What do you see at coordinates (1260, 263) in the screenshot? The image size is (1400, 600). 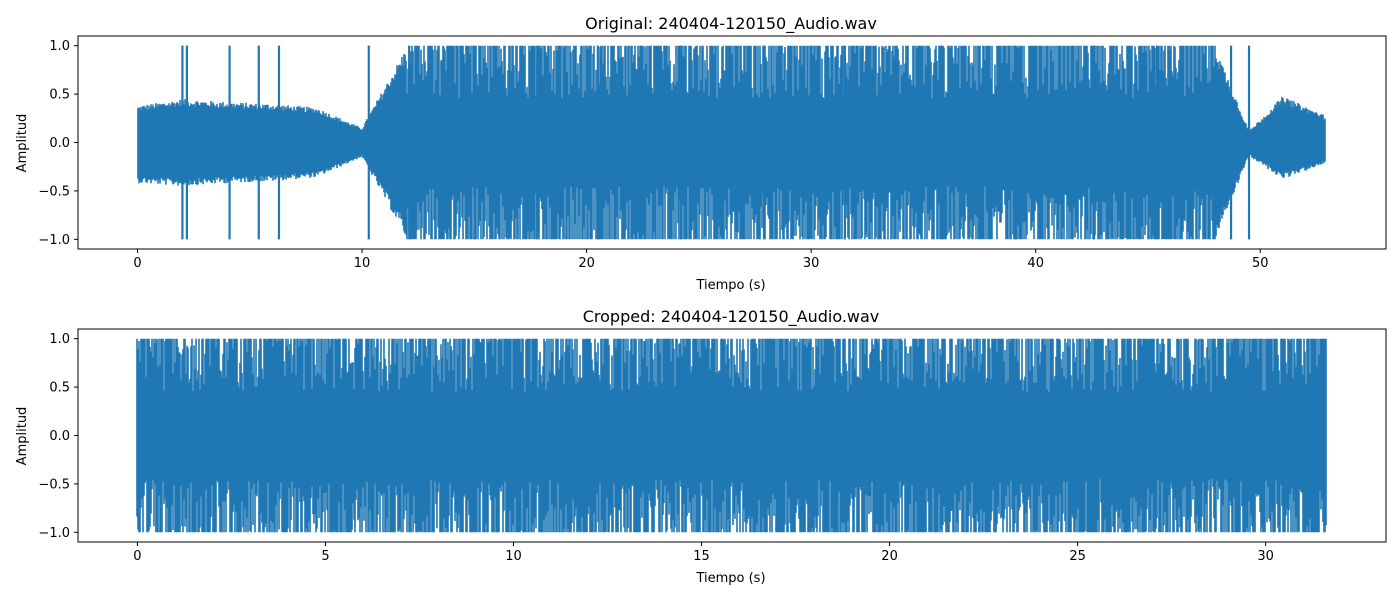 I see `x-tick-label: 50` at bounding box center [1260, 263].